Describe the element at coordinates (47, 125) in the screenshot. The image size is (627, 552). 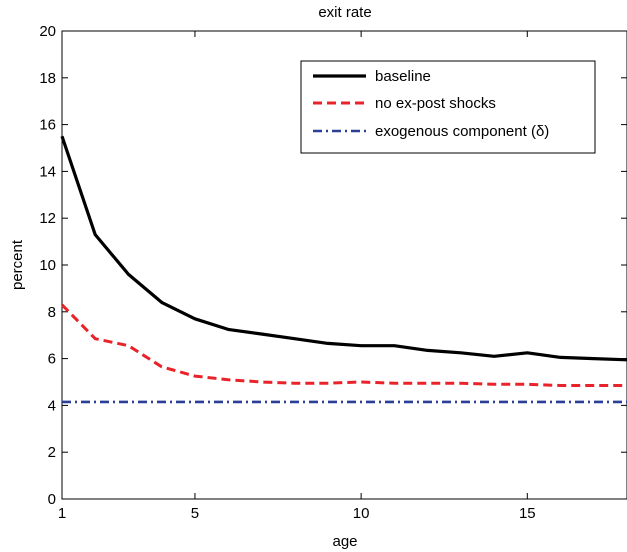
I see `y-tick-label: 16` at that location.